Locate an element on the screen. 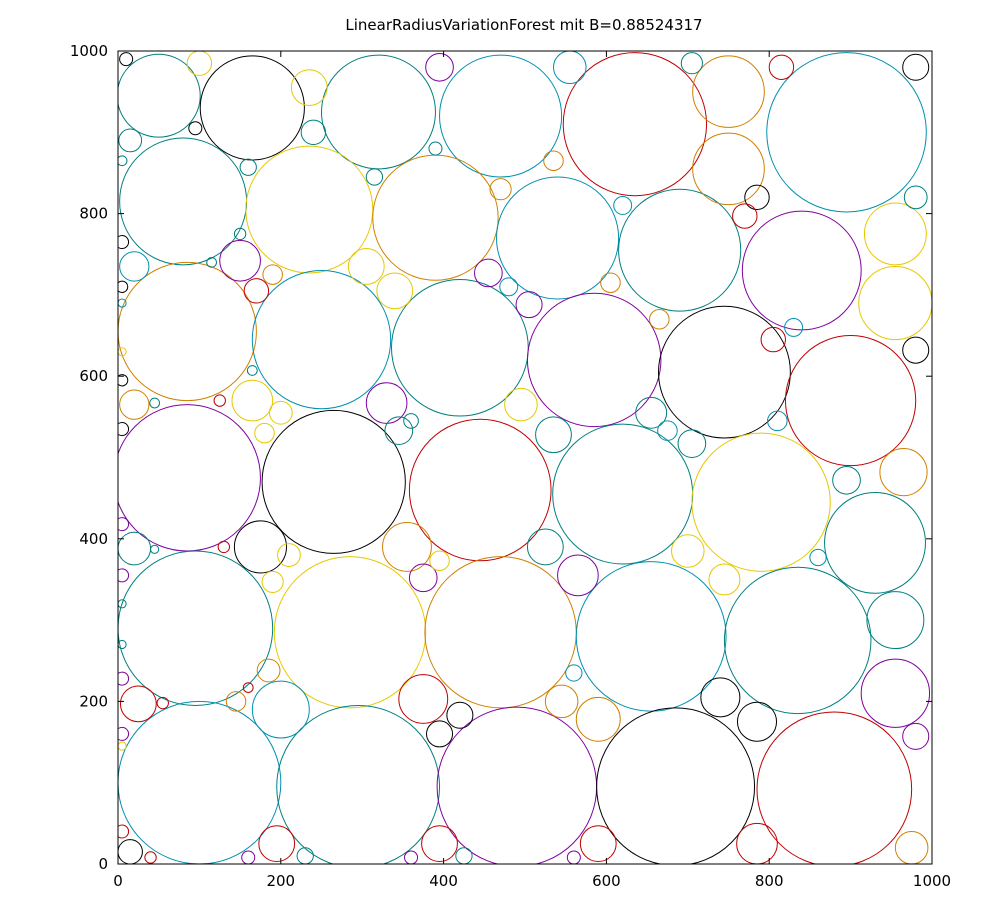 The width and height of the screenshot is (1000, 900). x-tick-label-3: 600 is located at coordinates (606, 881).